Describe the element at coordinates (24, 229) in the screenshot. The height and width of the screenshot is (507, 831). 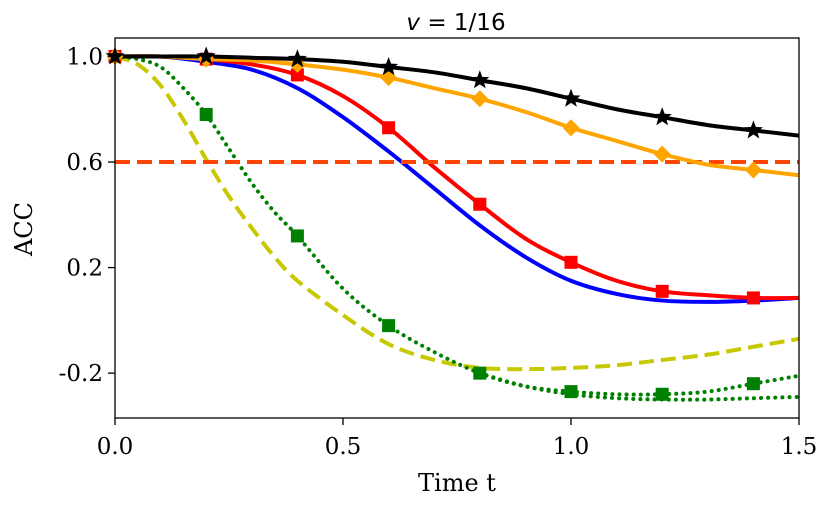
I see `y-axis-label: ACC` at that location.